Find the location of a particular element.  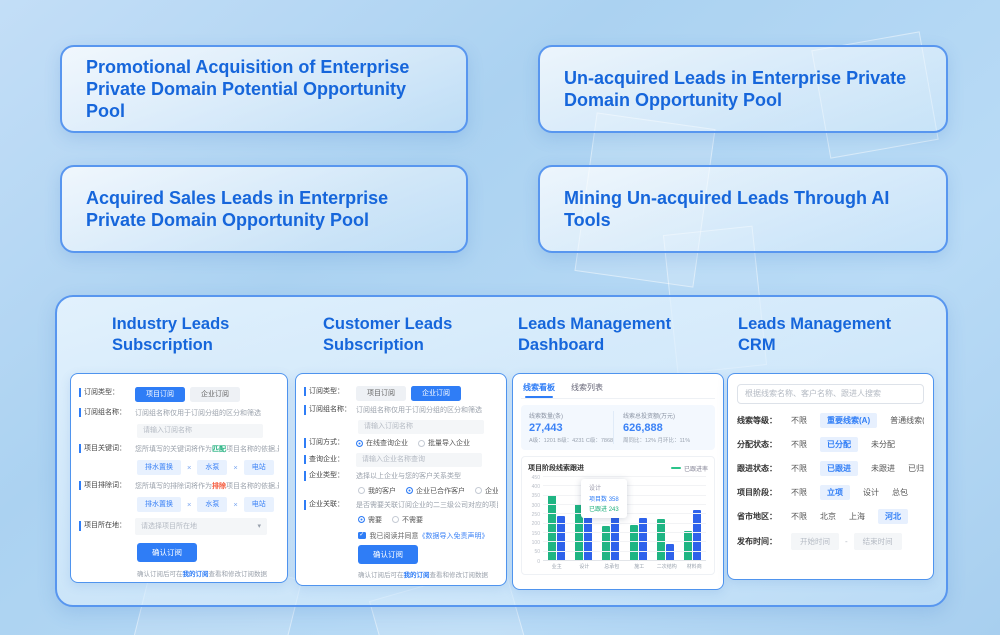

disclaimer-link: 《数据导入免责声明》 is located at coordinates (453, 536).